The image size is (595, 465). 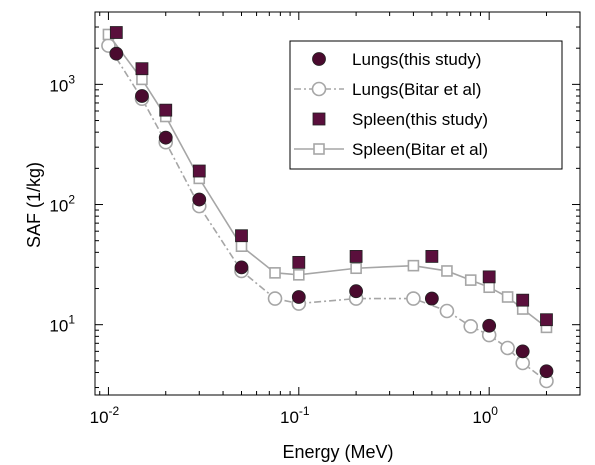 What do you see at coordinates (62, 83) in the screenshot?
I see `y-tick-label: 10³` at bounding box center [62, 83].